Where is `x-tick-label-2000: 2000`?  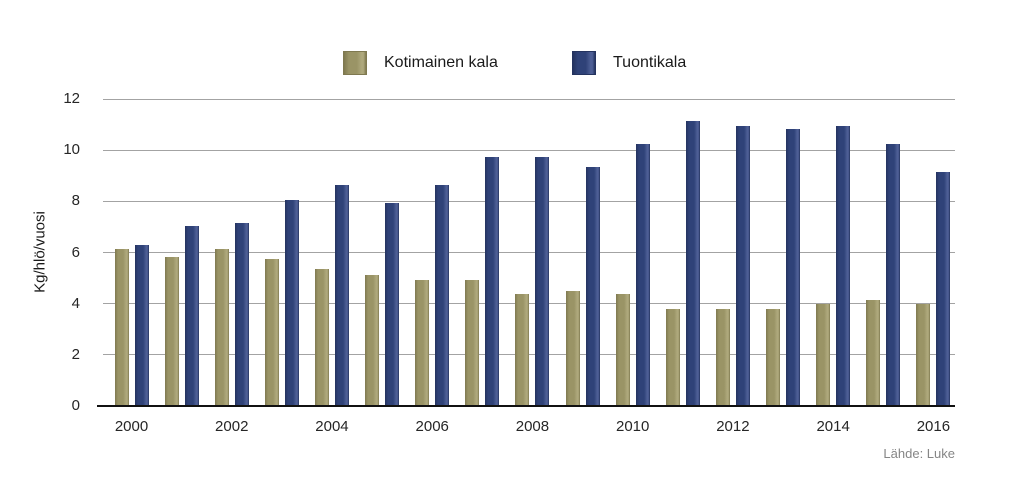
x-tick-label-2000: 2000 is located at coordinates (131, 426).